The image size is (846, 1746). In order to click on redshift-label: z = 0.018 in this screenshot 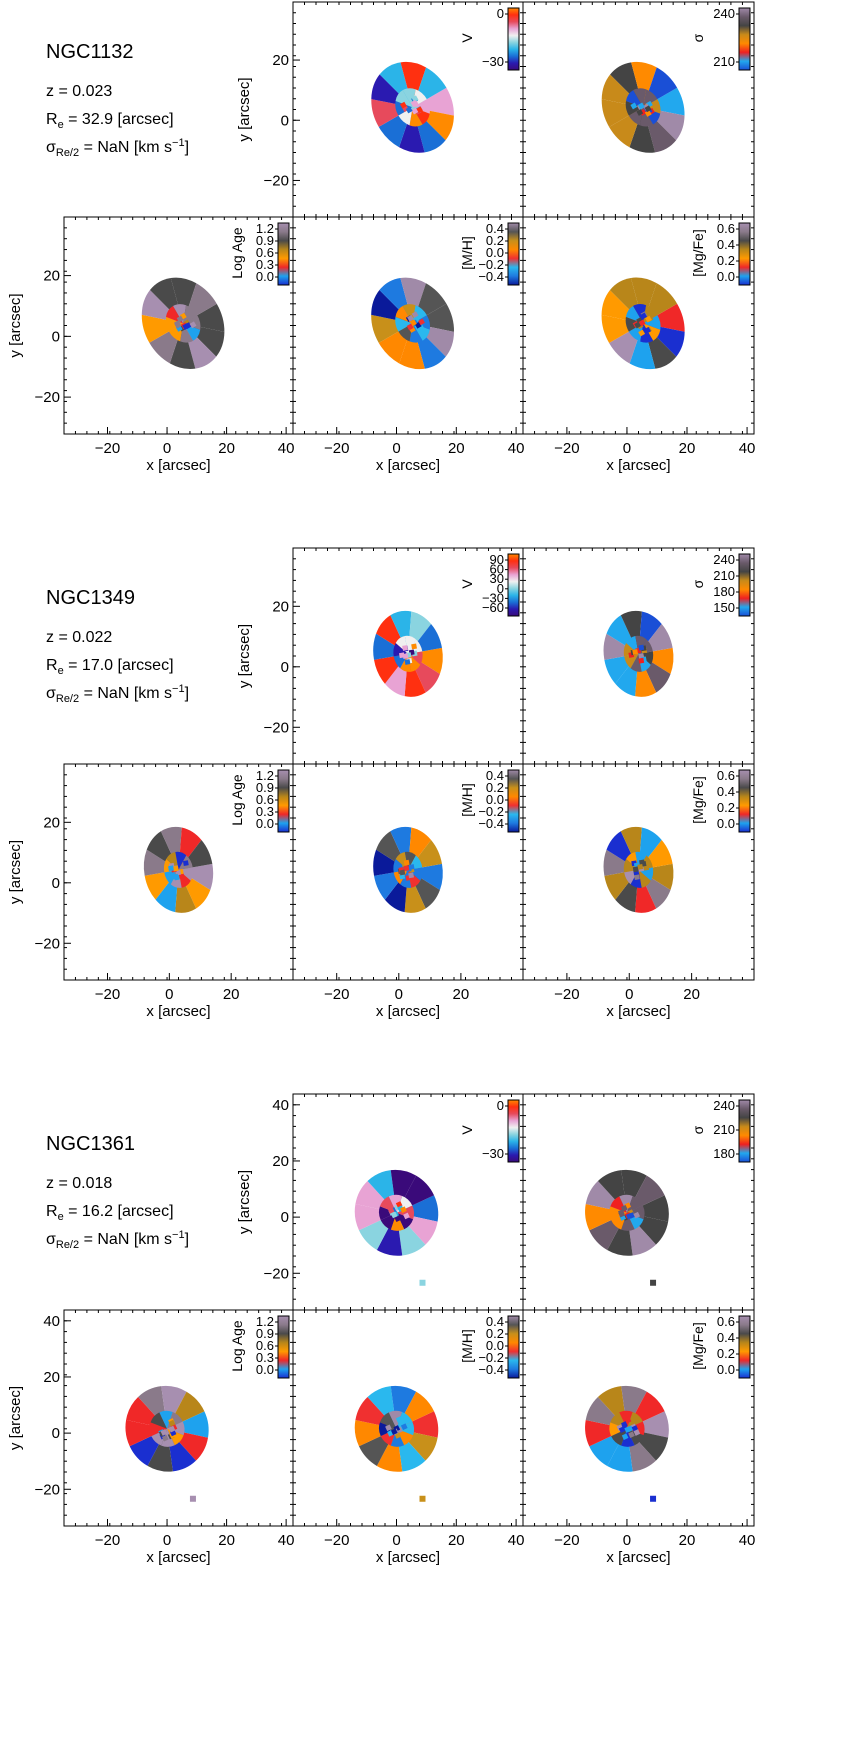, I will do `click(79, 1183)`.